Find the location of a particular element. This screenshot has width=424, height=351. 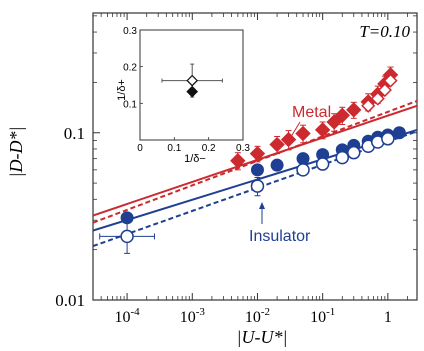

x-tick-label: 10⁻³ is located at coordinates (193, 316).